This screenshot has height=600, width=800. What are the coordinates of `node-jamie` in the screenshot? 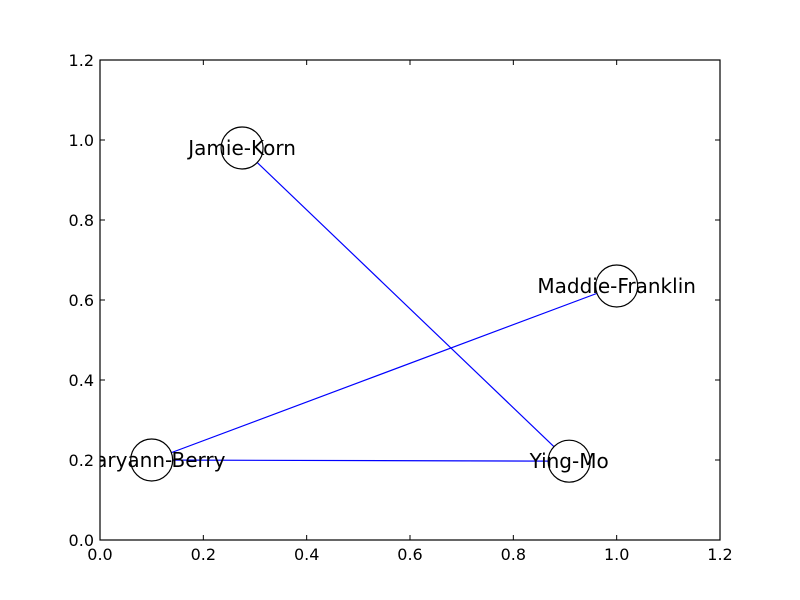 It's located at (242, 148).